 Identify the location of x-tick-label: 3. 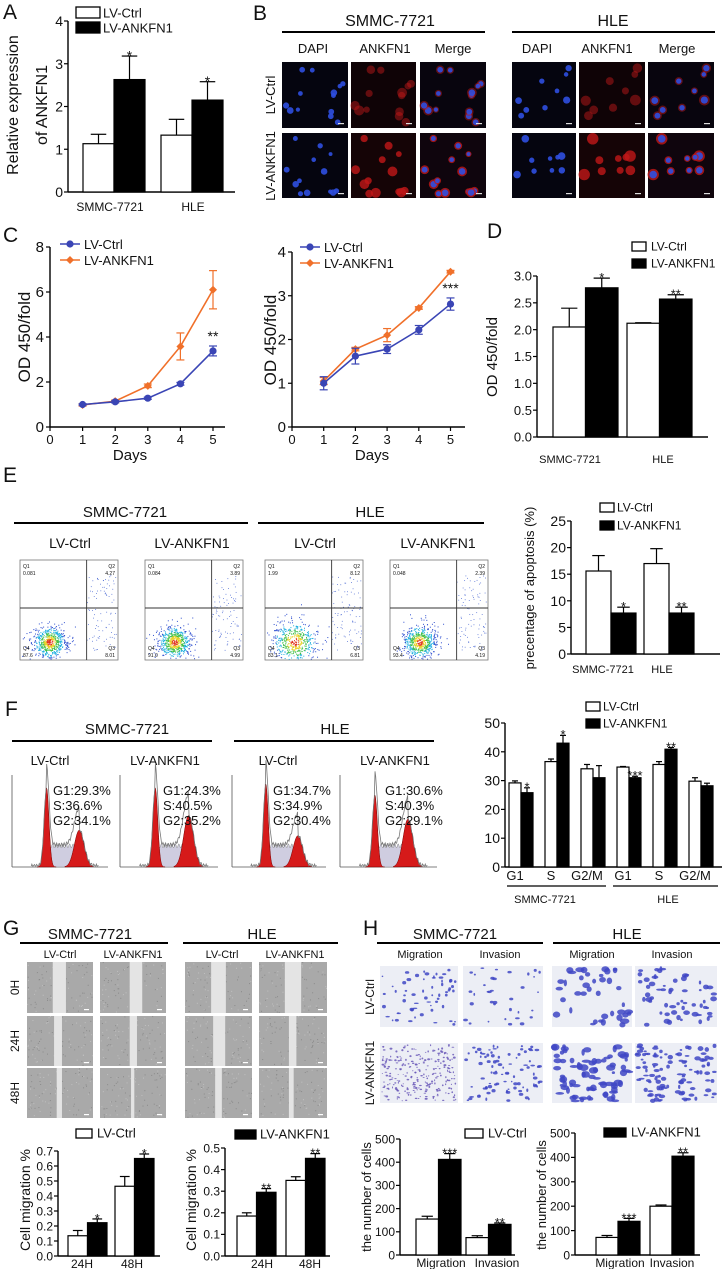
(147, 439).